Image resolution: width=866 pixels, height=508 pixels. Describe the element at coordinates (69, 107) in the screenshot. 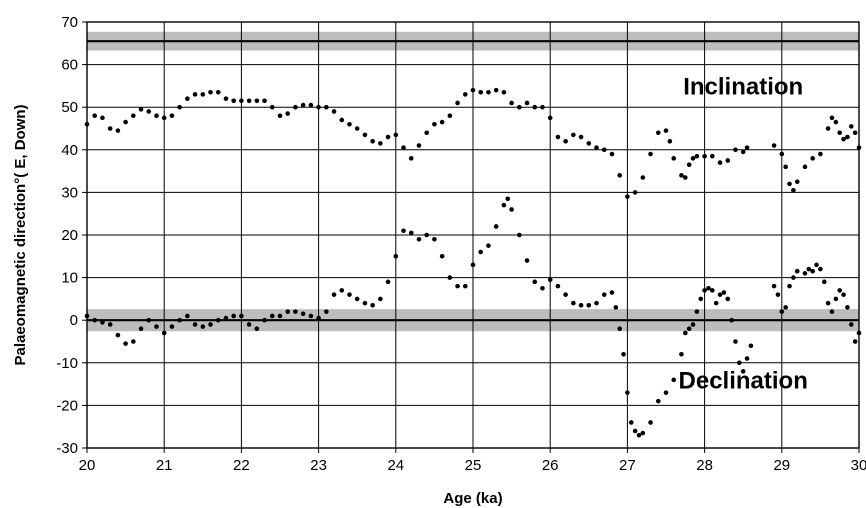

I see `y-tick-label: 50` at that location.